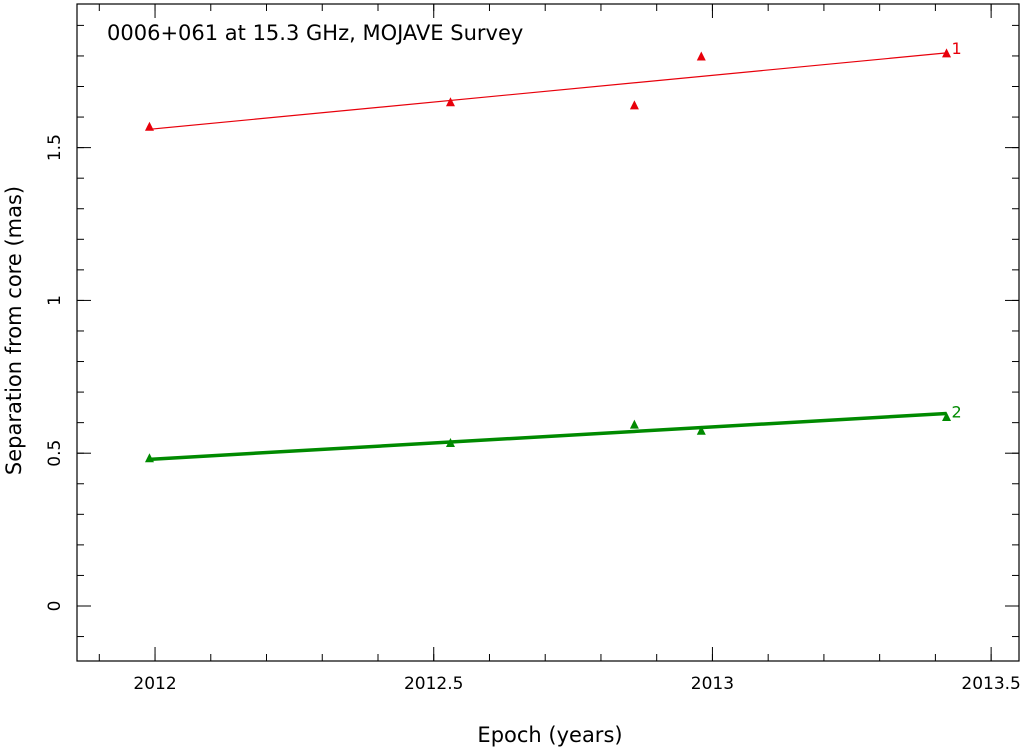 This screenshot has width=1027, height=749. Describe the element at coordinates (957, 48) in the screenshot. I see `series-label-1: 1` at that location.